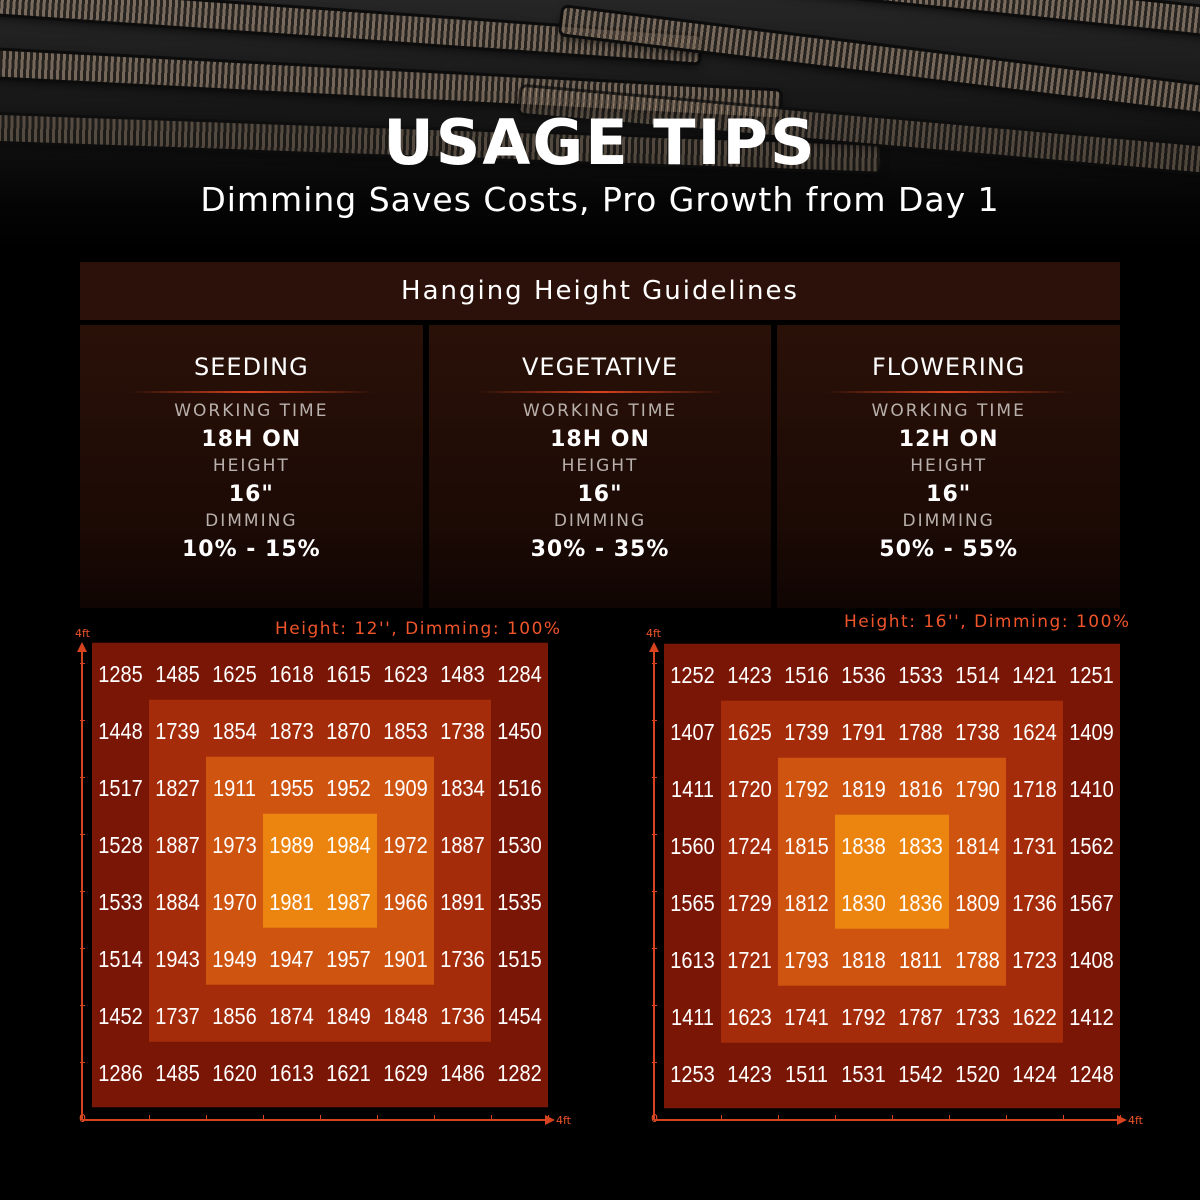  What do you see at coordinates (806, 1075) in the screenshot?
I see `heatmap-cell: 1511` at bounding box center [806, 1075].